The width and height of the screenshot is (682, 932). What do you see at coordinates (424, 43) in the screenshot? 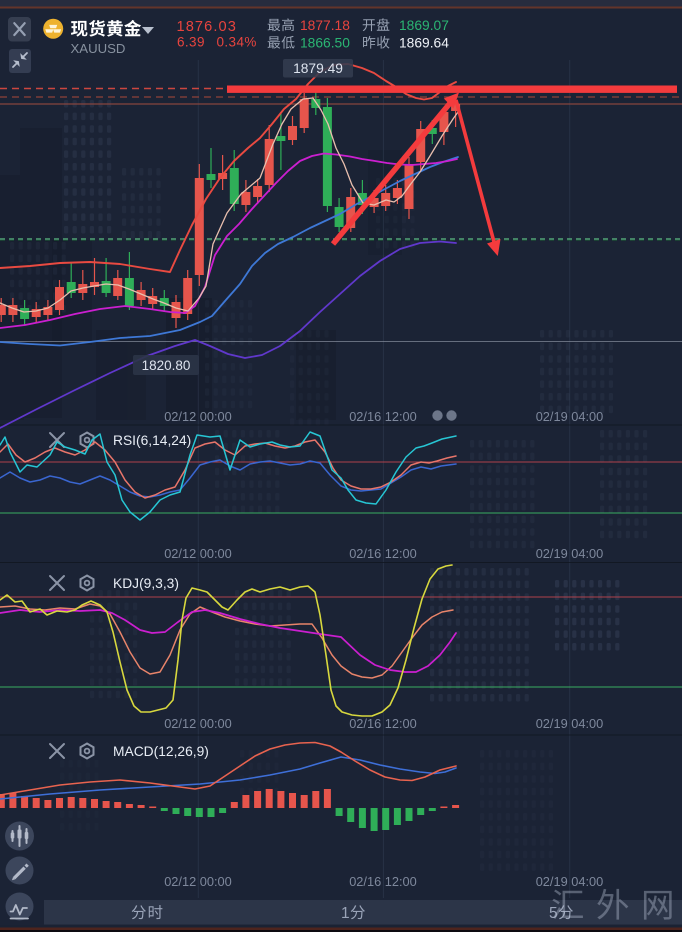
I see `svg-text: 1869.64` at bounding box center [424, 43].